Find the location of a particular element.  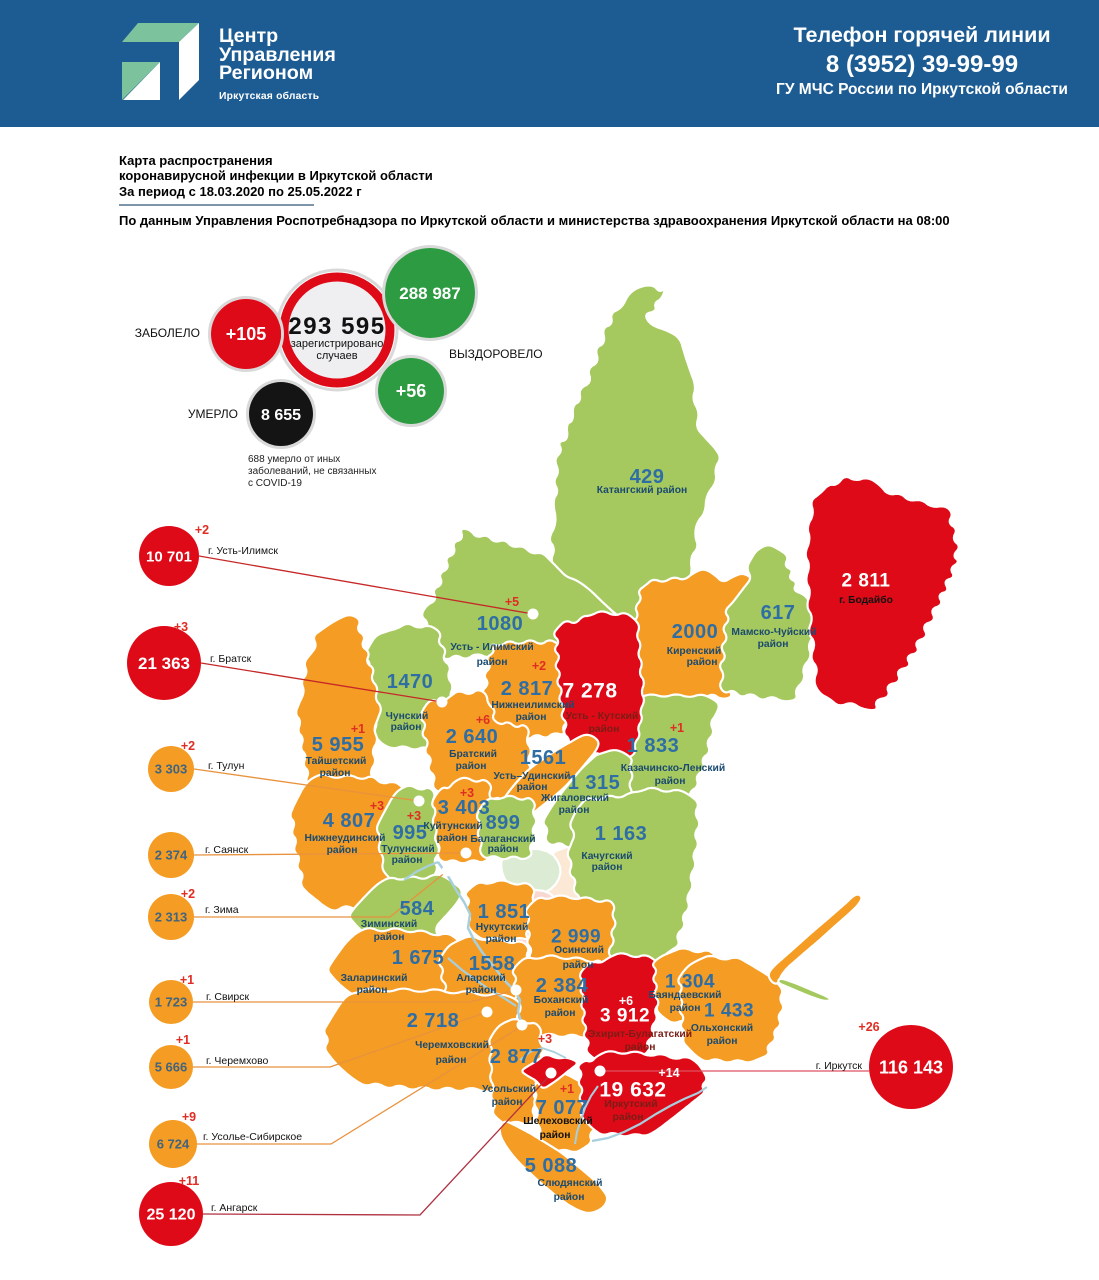

svg-text: г. Иркутск is located at coordinates (839, 1066).